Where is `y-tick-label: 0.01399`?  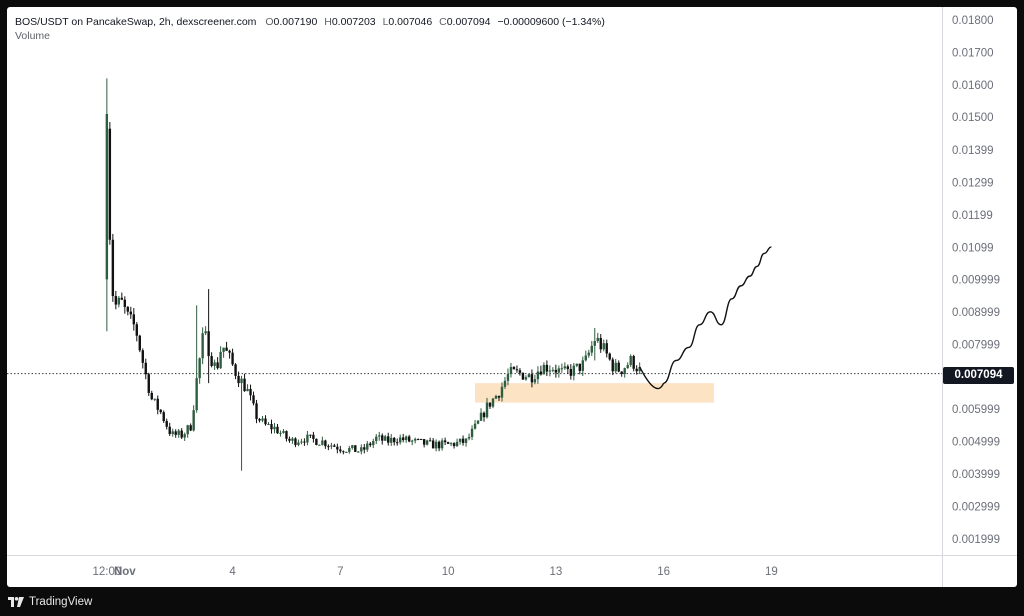 y-tick-label: 0.01399 is located at coordinates (973, 151).